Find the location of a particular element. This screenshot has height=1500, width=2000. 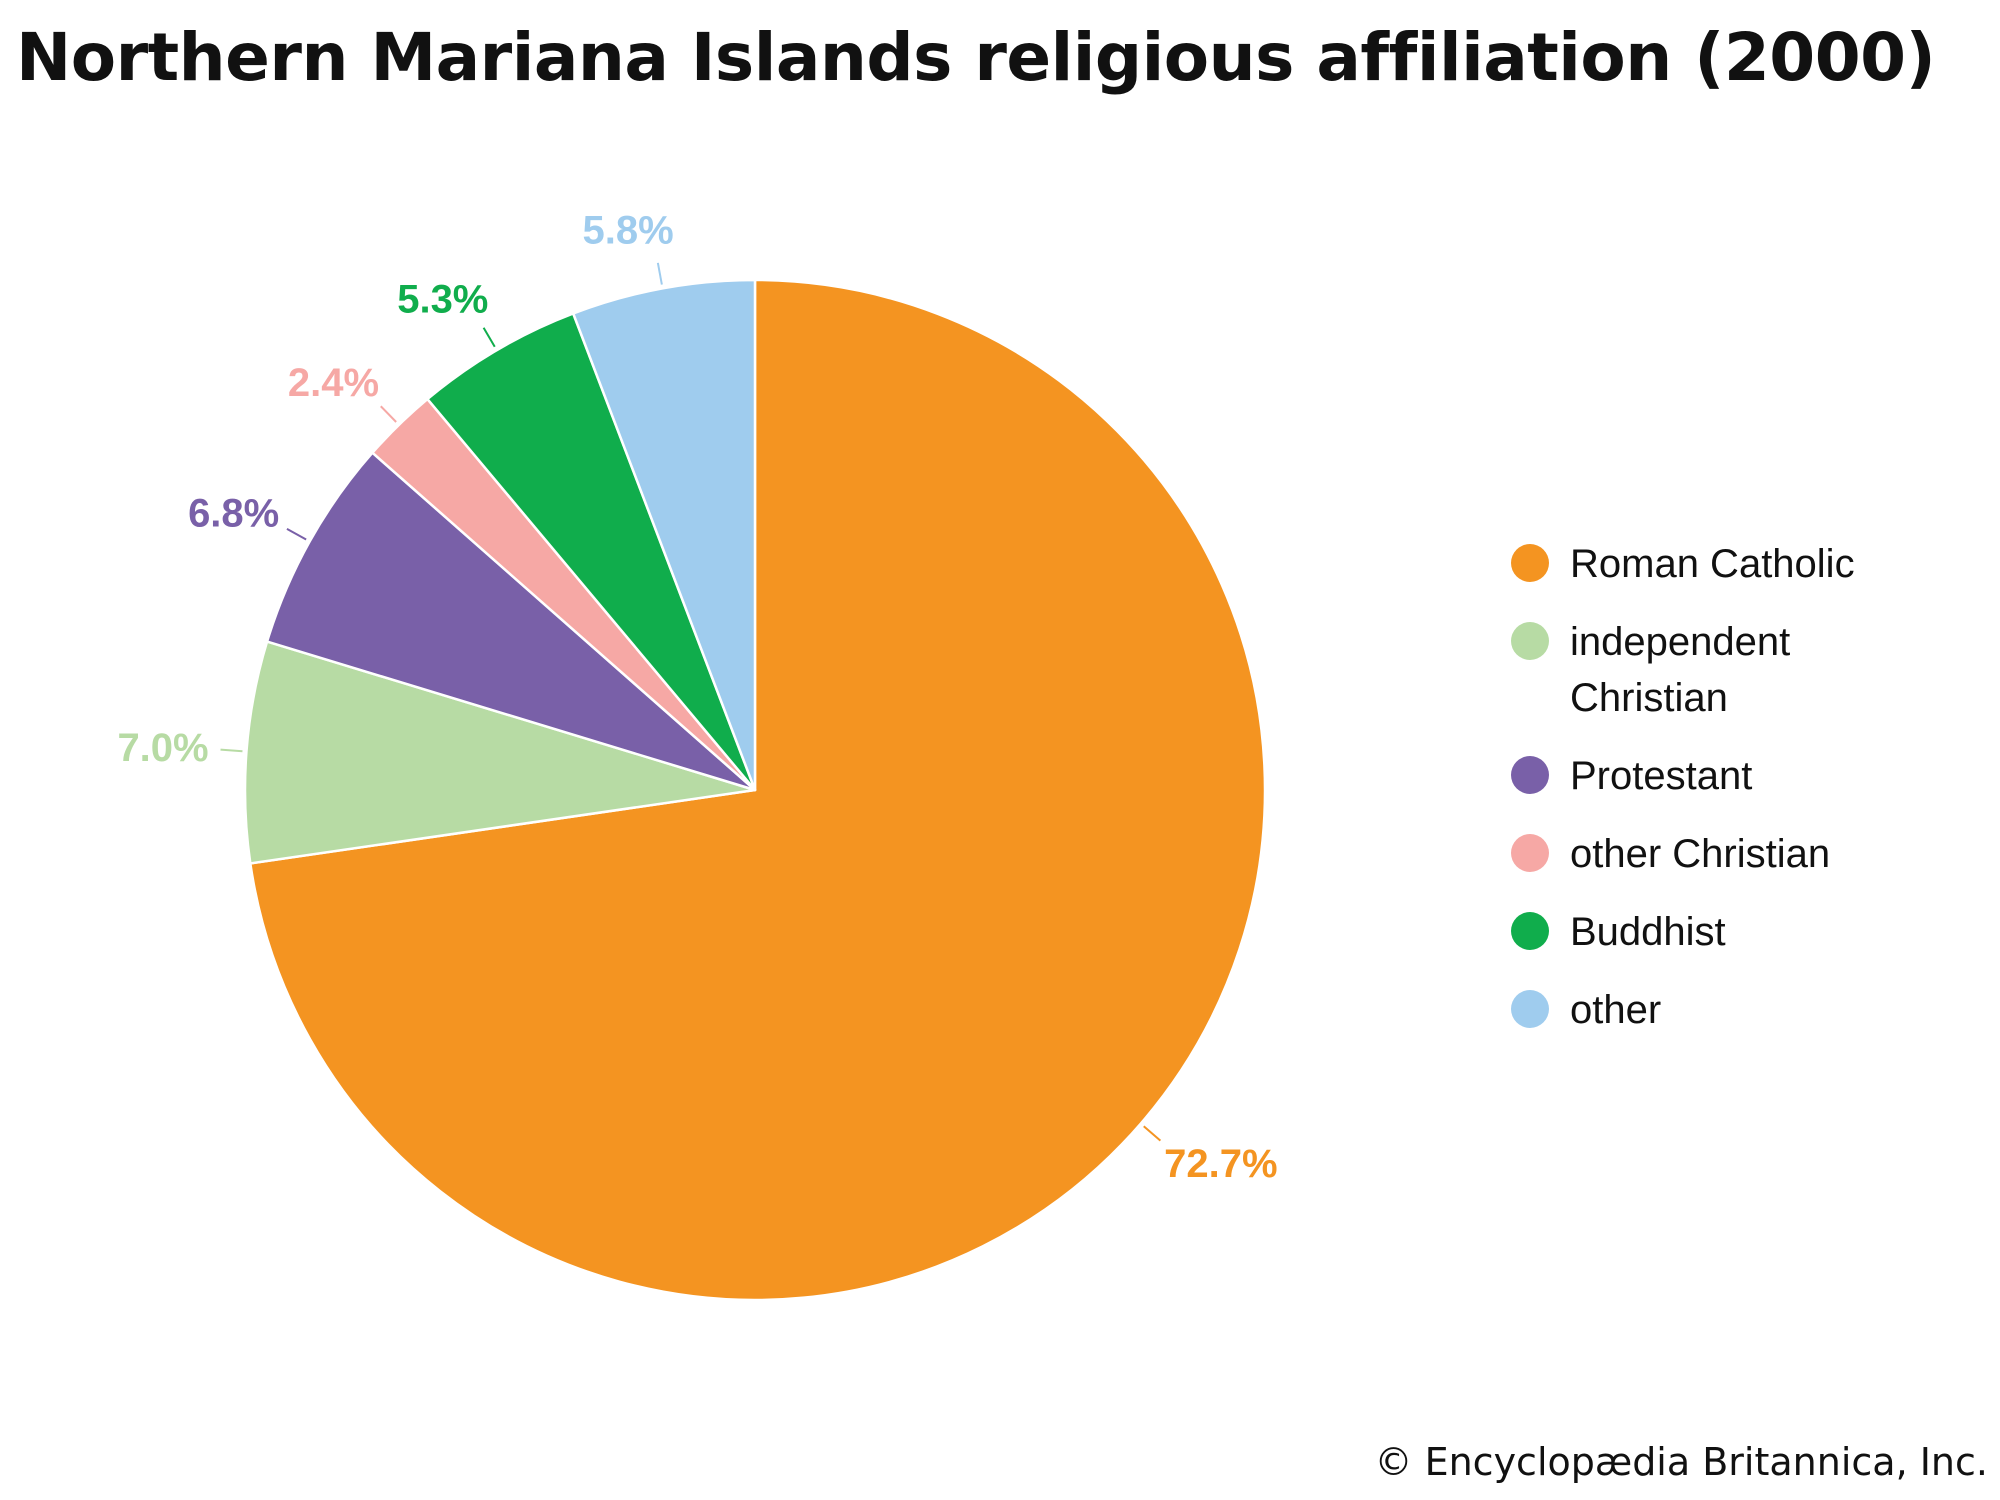

legend-label-roman-catholic: Roman Catholic is located at coordinates (1712, 564).